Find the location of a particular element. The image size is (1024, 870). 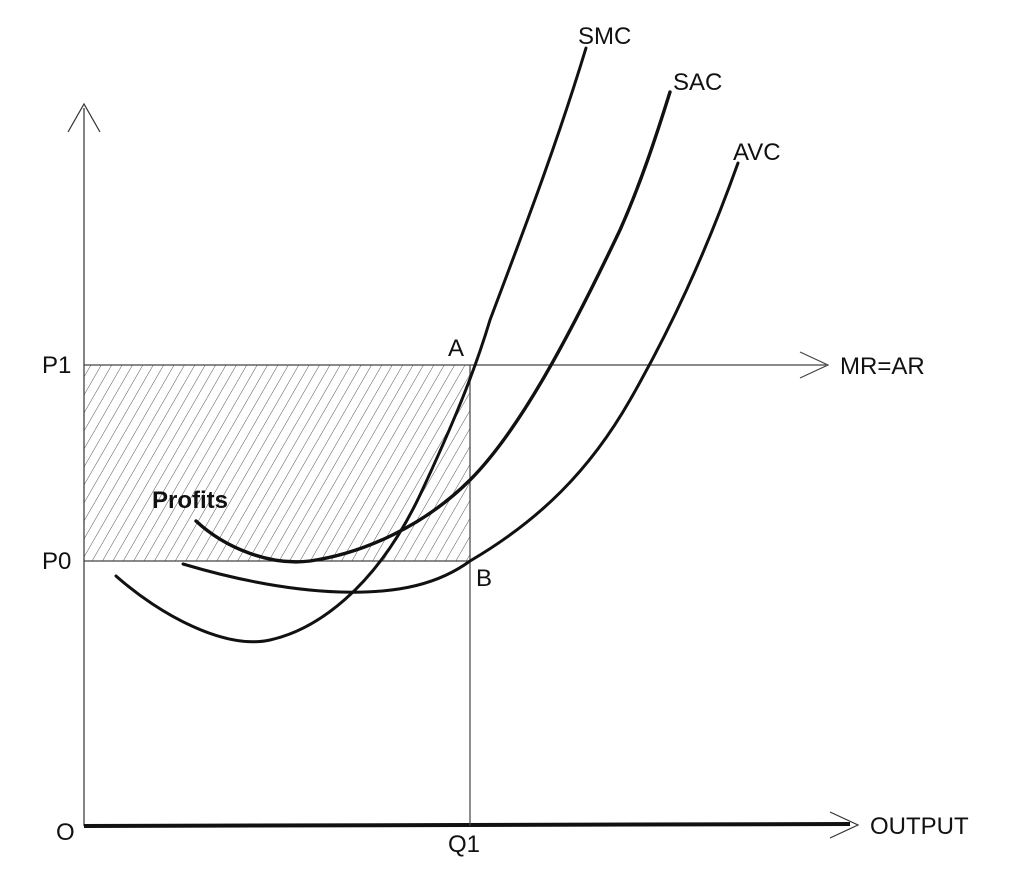

p0-label: P0 is located at coordinates (56, 561).